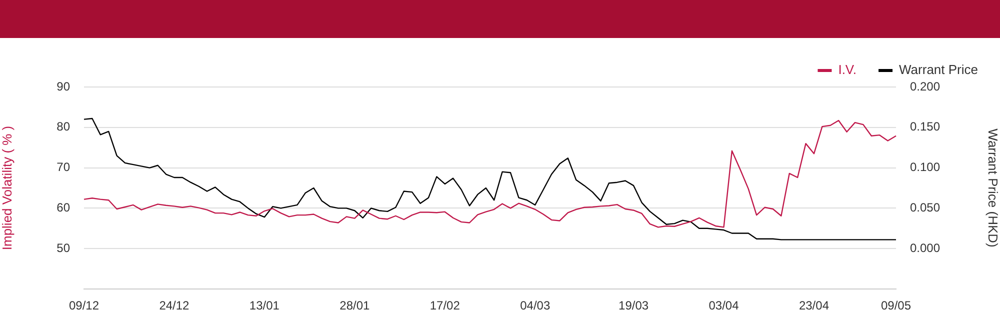 The width and height of the screenshot is (1000, 324). Describe the element at coordinates (355, 305) in the screenshot. I see `x-tick-label: 28/01` at that location.